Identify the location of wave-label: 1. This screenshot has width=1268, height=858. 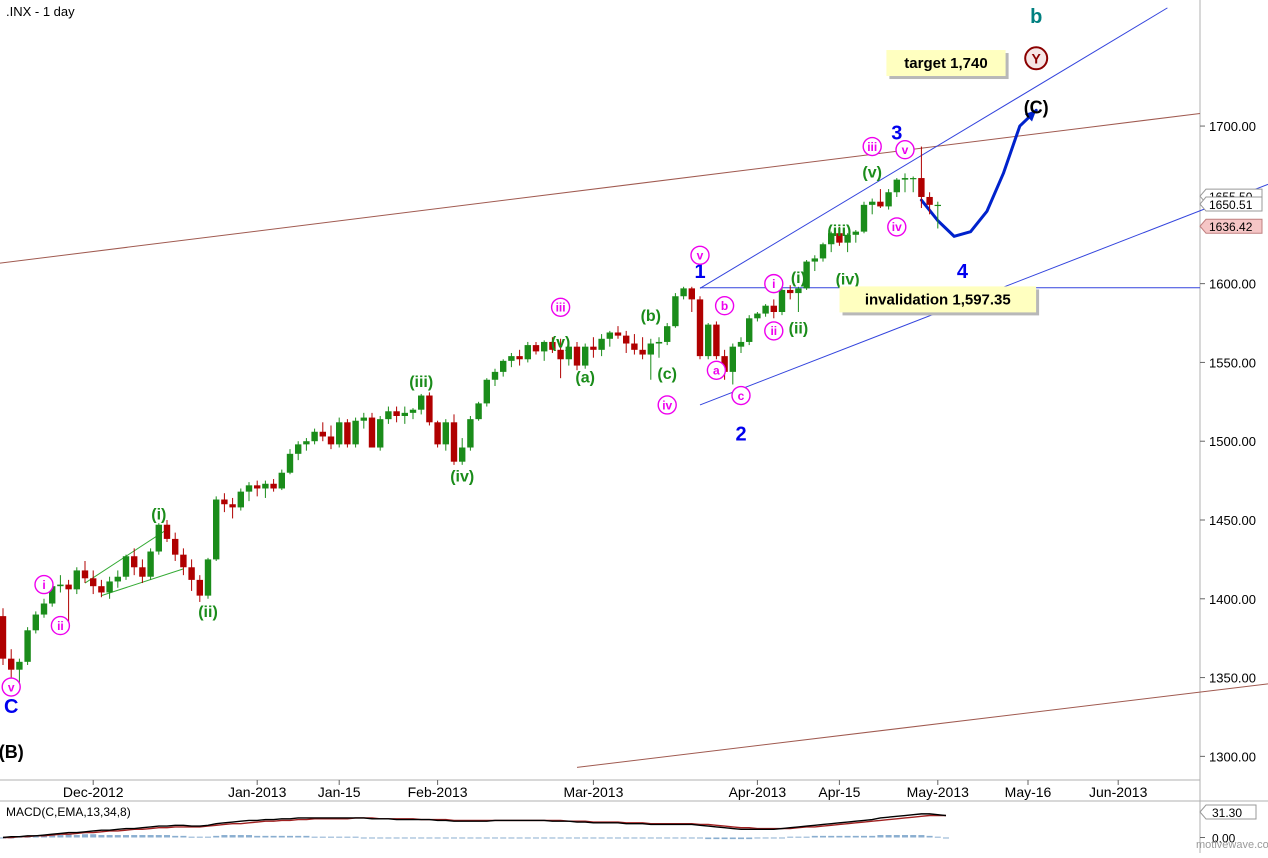
(699, 272).